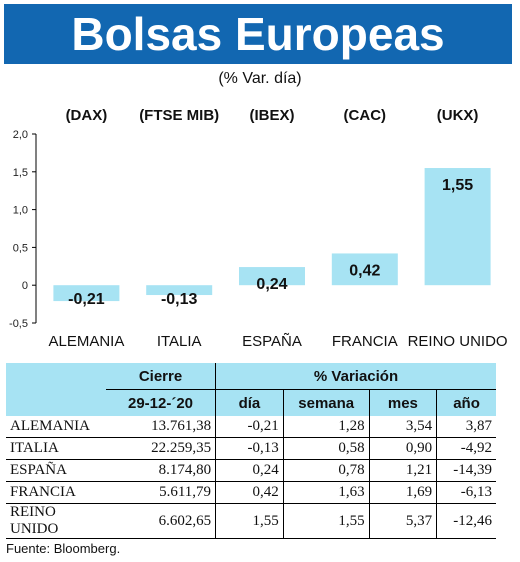 This screenshot has height=562, width=520. Describe the element at coordinates (402, 521) in the screenshot. I see `row-mes: 5,37` at that location.